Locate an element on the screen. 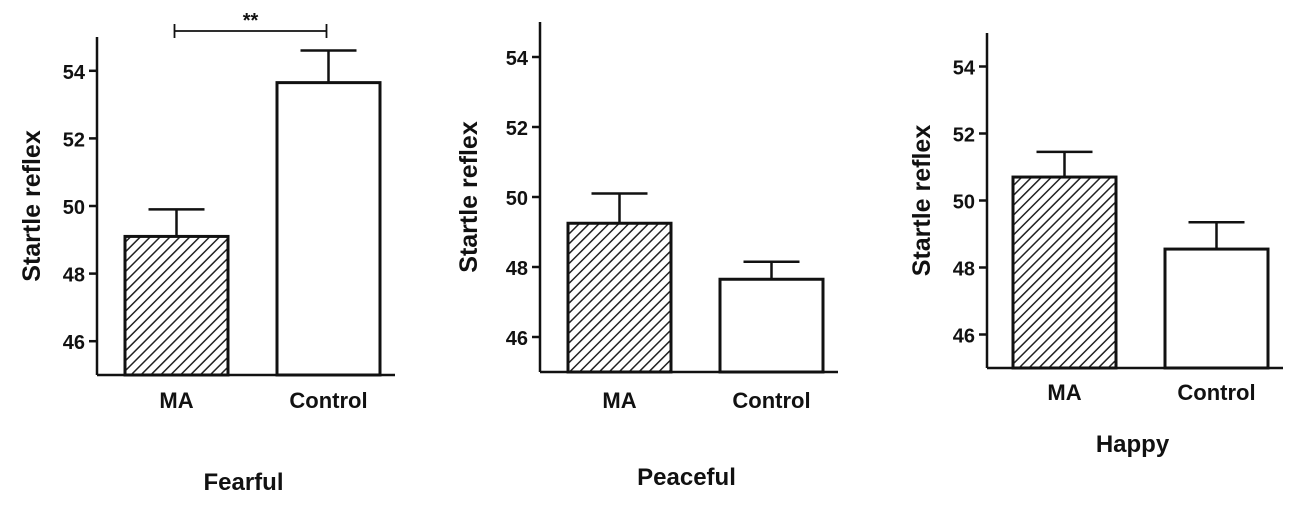 The width and height of the screenshot is (1300, 511). panel-title: Fearful is located at coordinates (243, 482).